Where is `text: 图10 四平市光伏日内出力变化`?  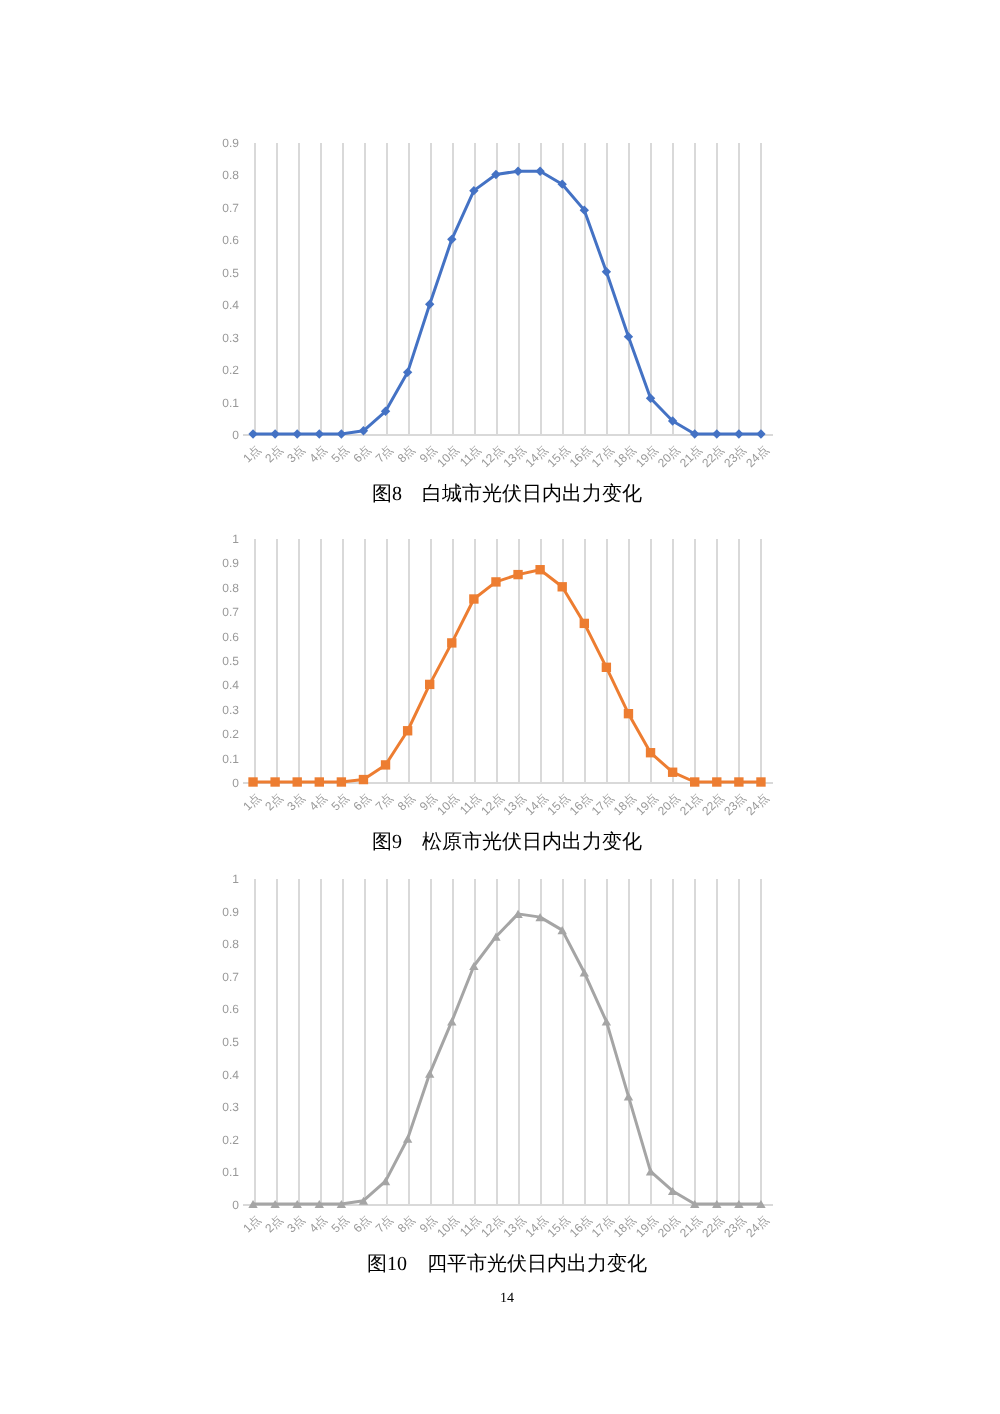
text: 图10 四平市光伏日内出力变化 is located at coordinates (507, 1264).